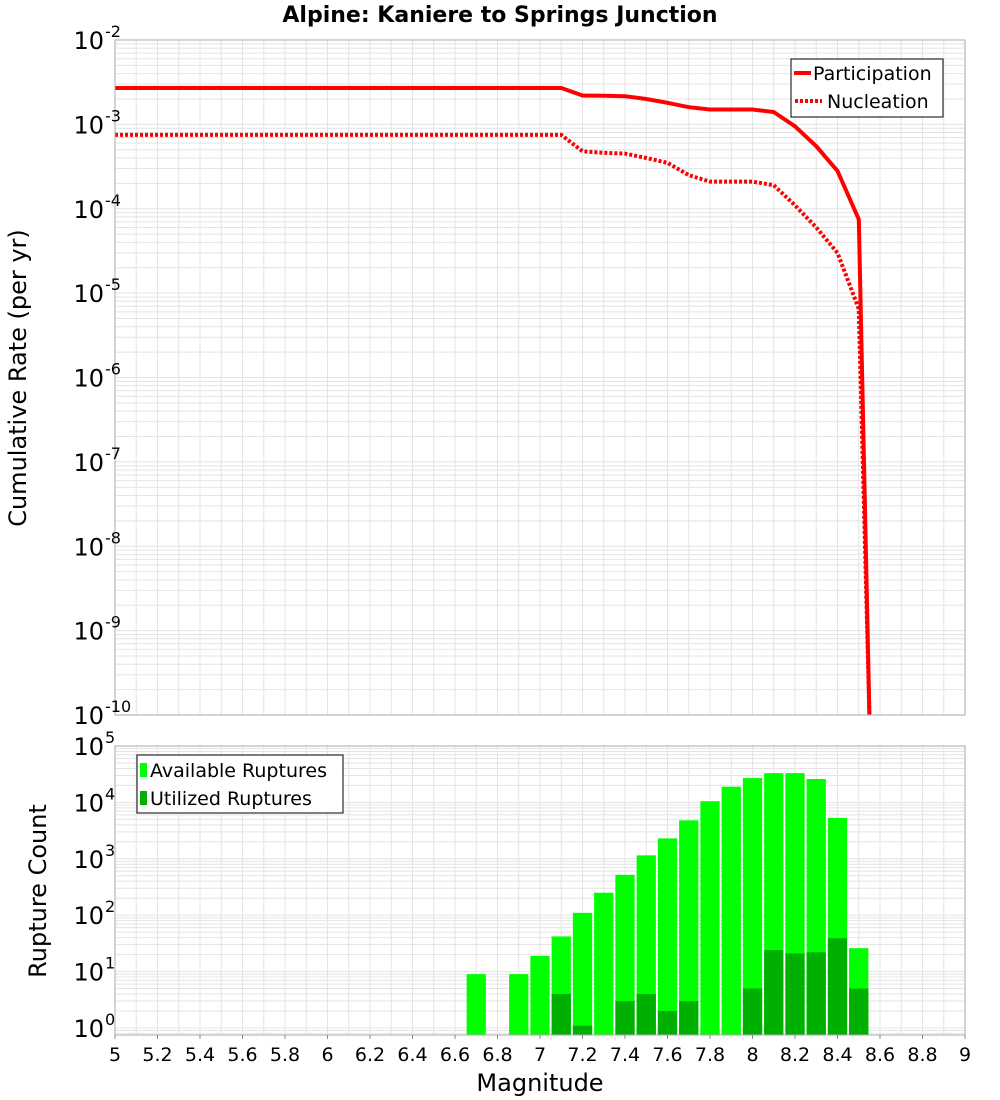 The width and height of the screenshot is (1000, 1100). What do you see at coordinates (110, 850) in the screenshot?
I see `y-tick-exponent: 3` at bounding box center [110, 850].